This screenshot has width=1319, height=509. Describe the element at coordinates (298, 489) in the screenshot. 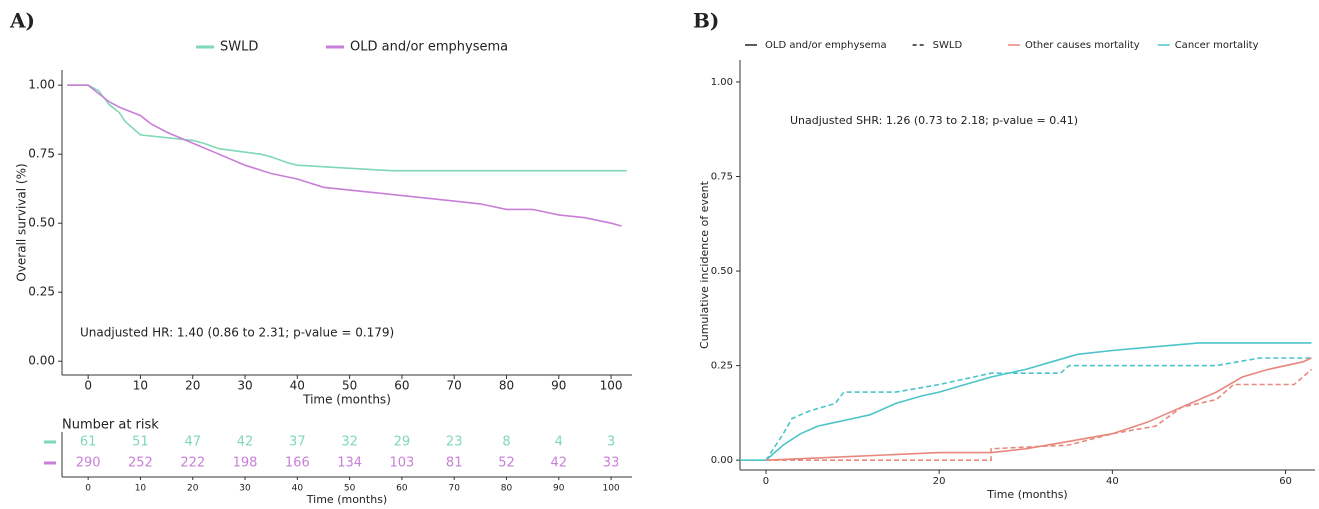

I see `risk-x-tick-label: 40` at that location.